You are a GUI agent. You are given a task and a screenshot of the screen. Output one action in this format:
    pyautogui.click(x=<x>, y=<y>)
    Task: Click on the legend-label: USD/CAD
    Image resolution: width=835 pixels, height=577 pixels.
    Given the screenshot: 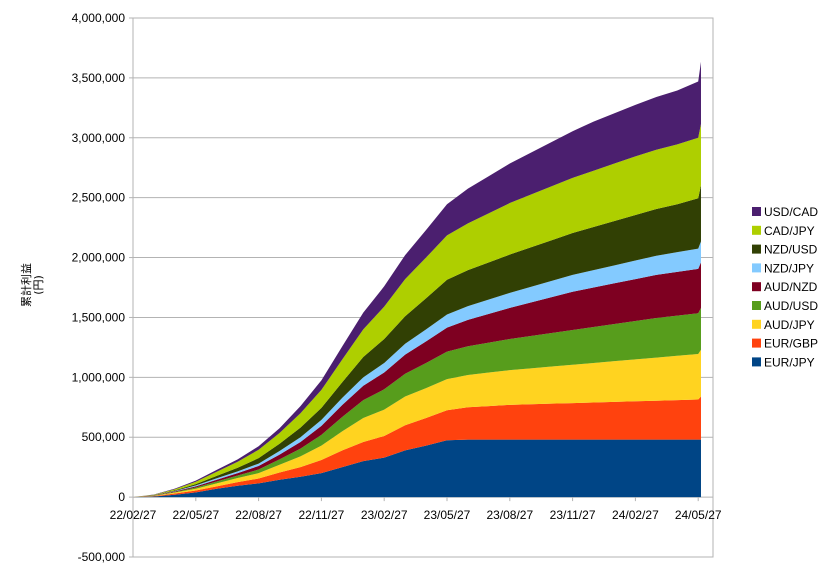 What is the action you would take?
    pyautogui.click(x=791, y=212)
    